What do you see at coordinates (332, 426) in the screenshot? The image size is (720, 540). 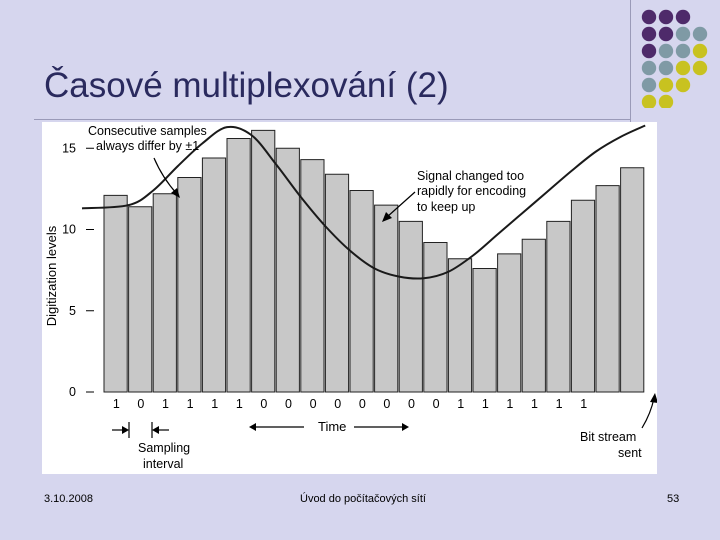 I see `x-axis-label: Time` at bounding box center [332, 426].